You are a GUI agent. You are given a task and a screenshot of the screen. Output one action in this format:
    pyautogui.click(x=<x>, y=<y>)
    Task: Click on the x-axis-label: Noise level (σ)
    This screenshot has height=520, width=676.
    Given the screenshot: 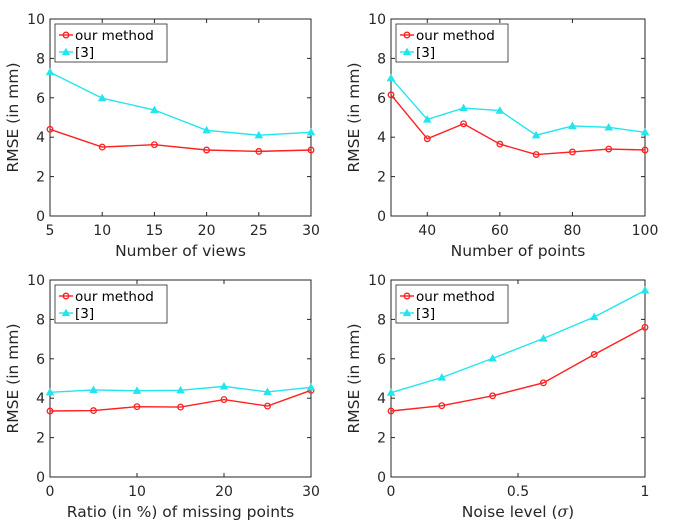 What is the action you would take?
    pyautogui.click(x=518, y=511)
    